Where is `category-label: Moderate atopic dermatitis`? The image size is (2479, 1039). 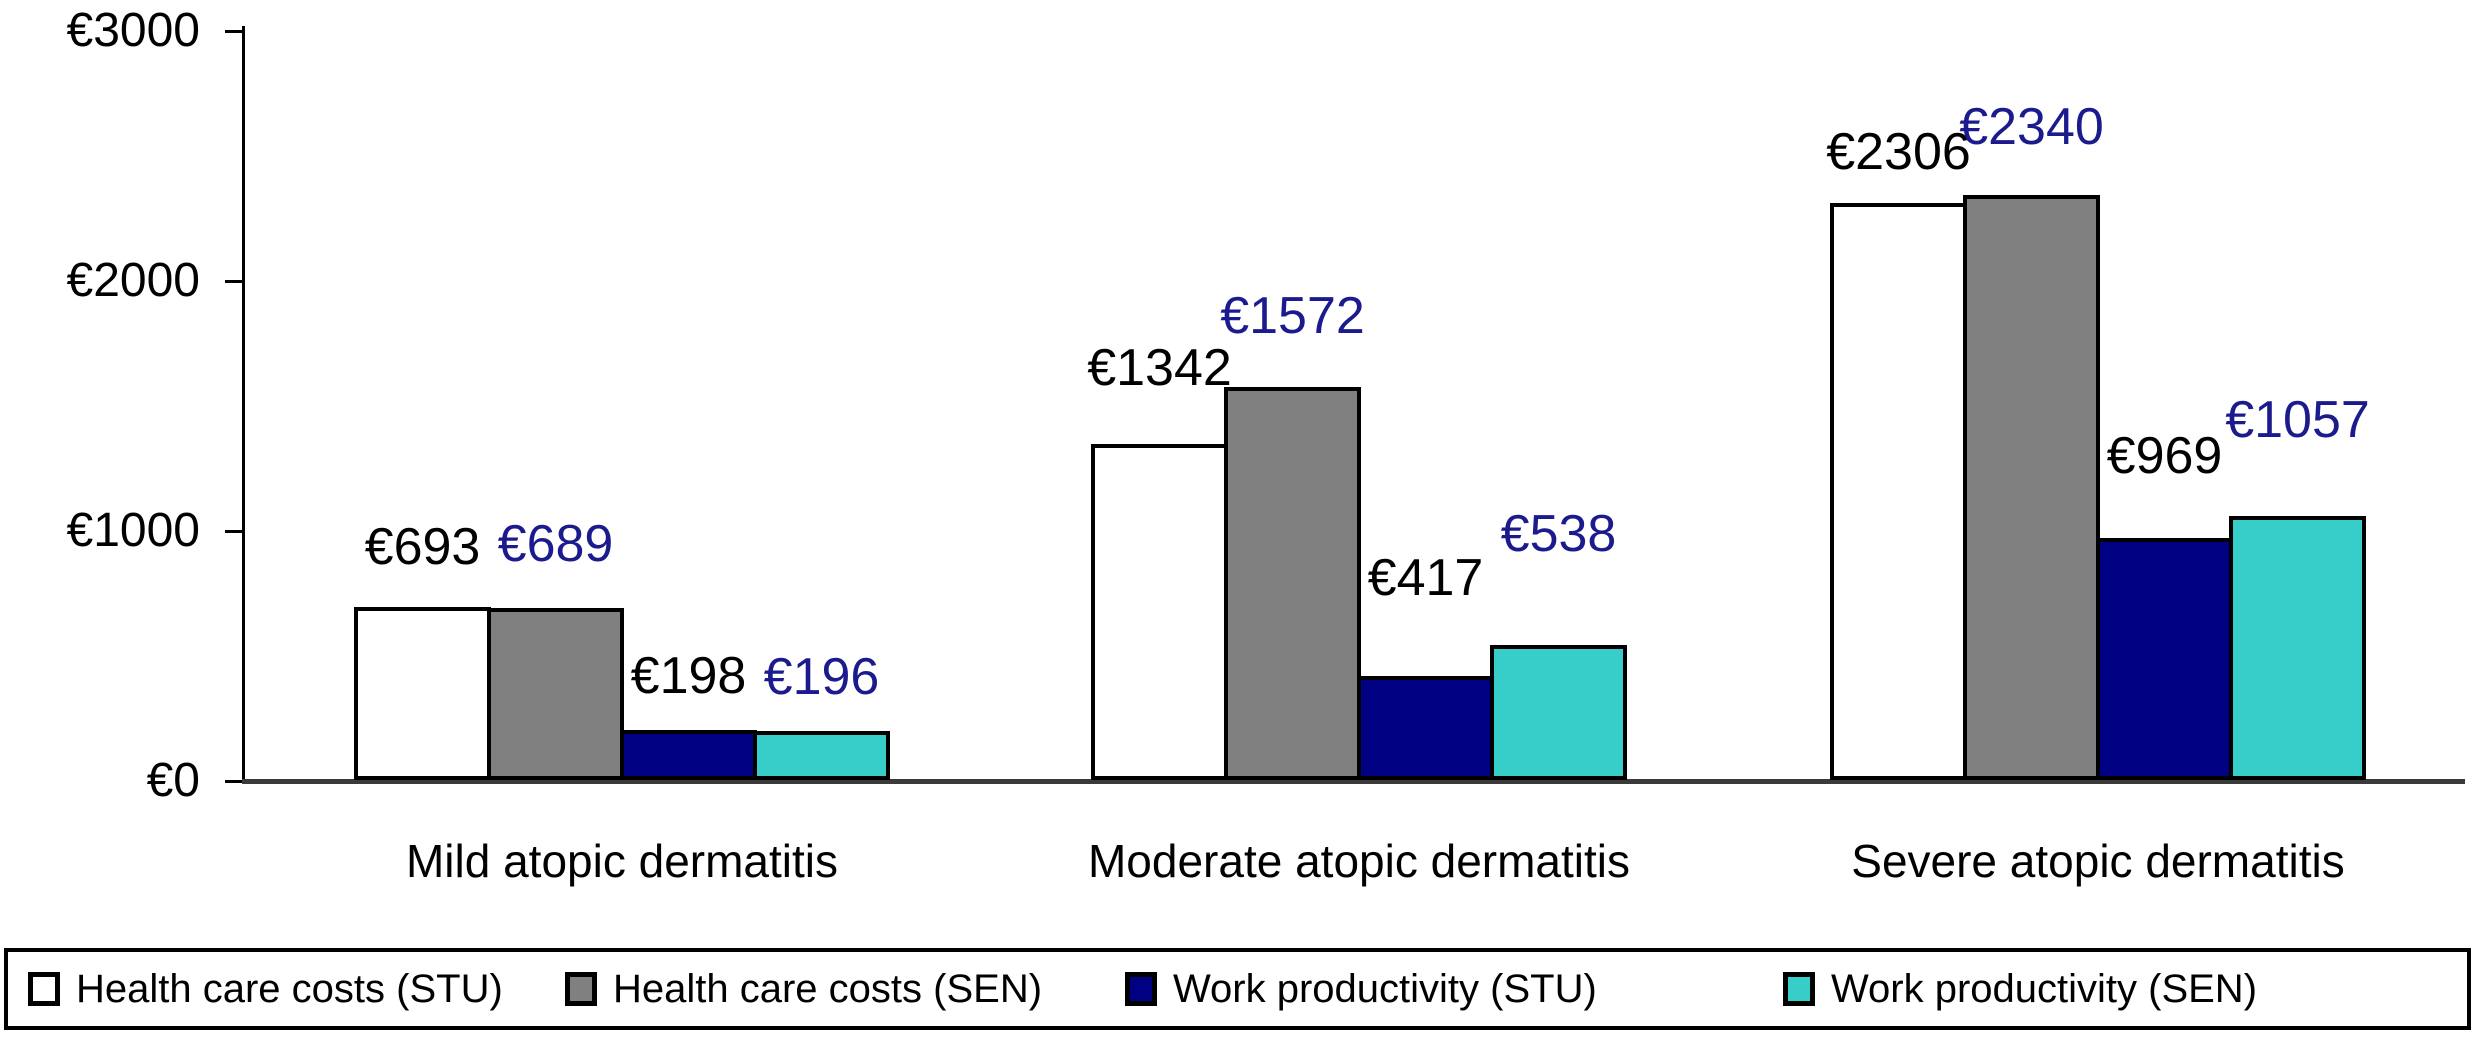 category-label: Moderate atopic dermatitis is located at coordinates (1359, 861).